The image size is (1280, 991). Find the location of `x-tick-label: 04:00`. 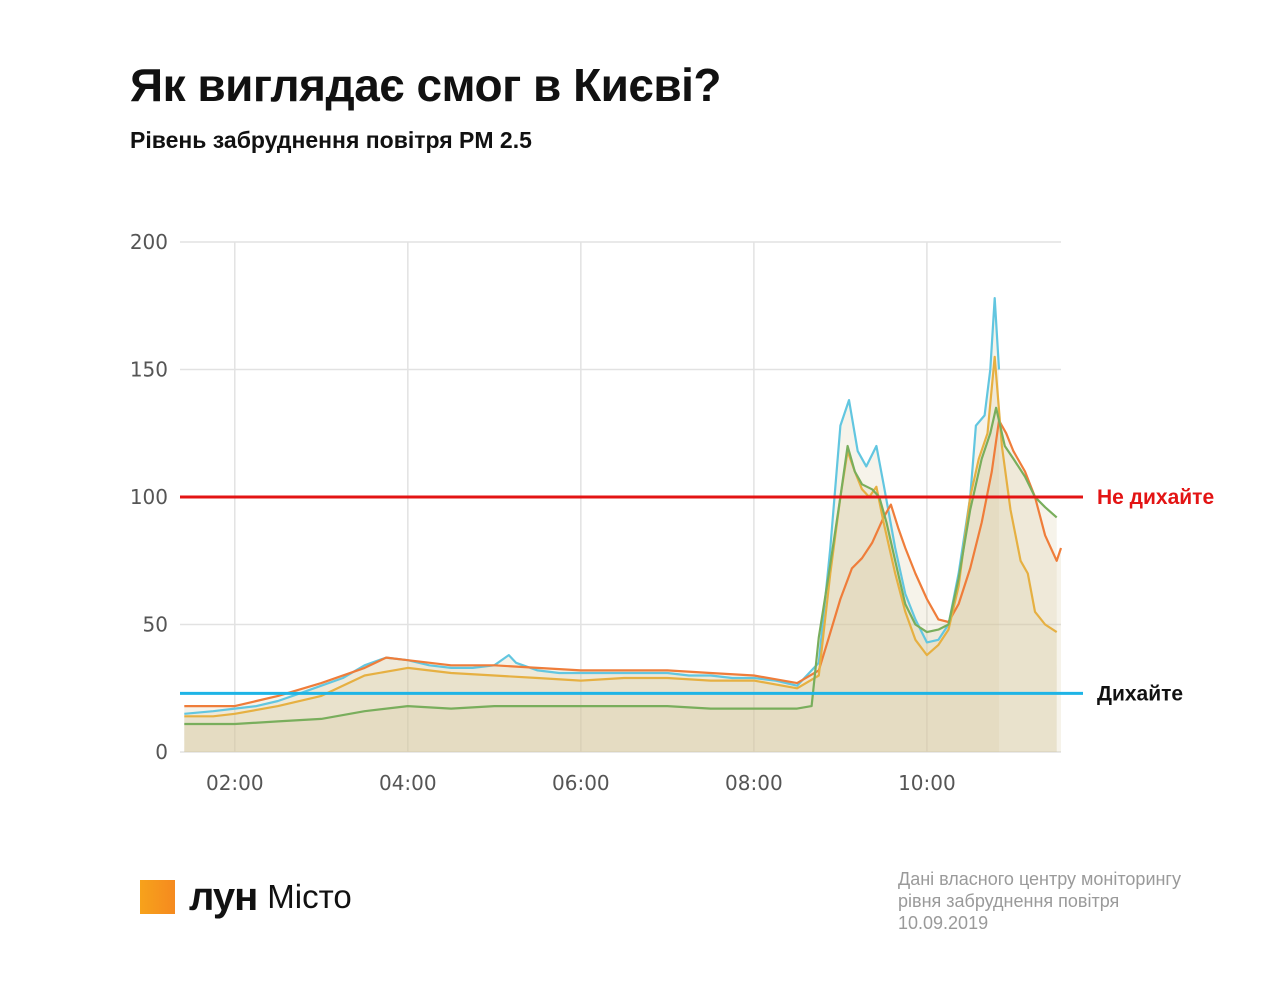

x-tick-label: 04:00 is located at coordinates (408, 783).